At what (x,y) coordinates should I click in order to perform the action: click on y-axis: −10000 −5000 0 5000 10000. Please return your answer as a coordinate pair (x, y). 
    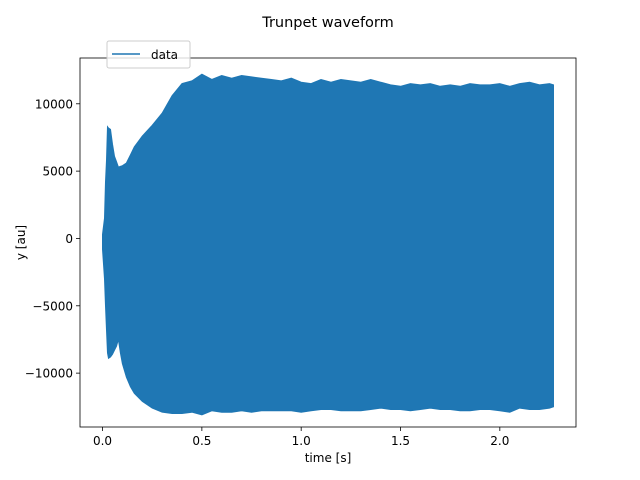
    Looking at the image, I should click on (52, 239).